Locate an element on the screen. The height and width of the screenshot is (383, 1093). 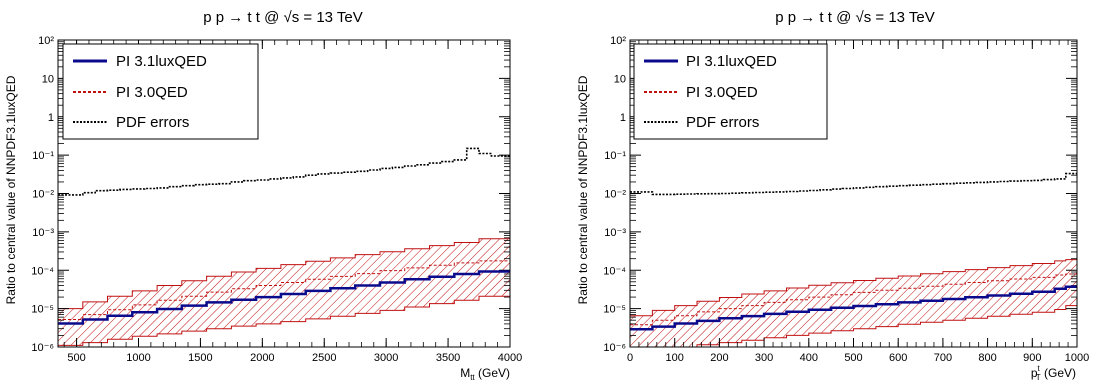
series-line-qed is located at coordinates (853, 299).